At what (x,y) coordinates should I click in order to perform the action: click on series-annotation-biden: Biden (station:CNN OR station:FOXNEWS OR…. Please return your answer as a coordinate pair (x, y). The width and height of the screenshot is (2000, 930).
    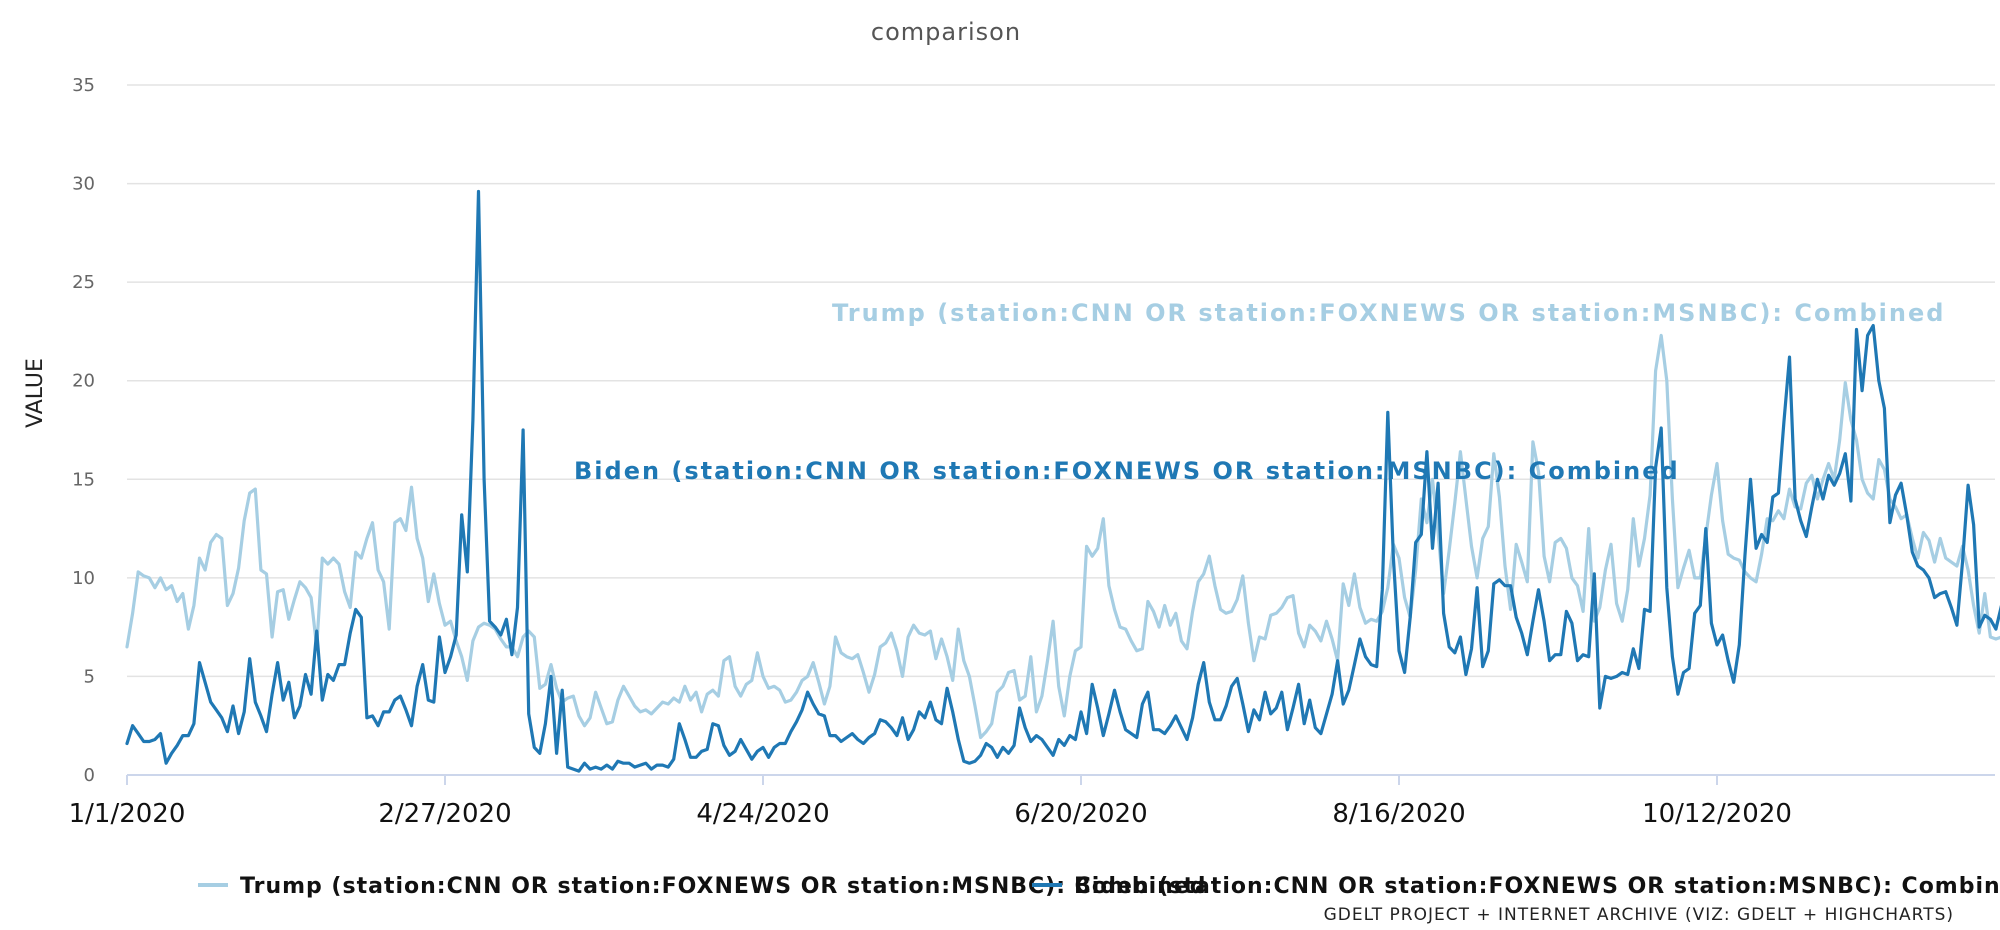
    Looking at the image, I should click on (1127, 471).